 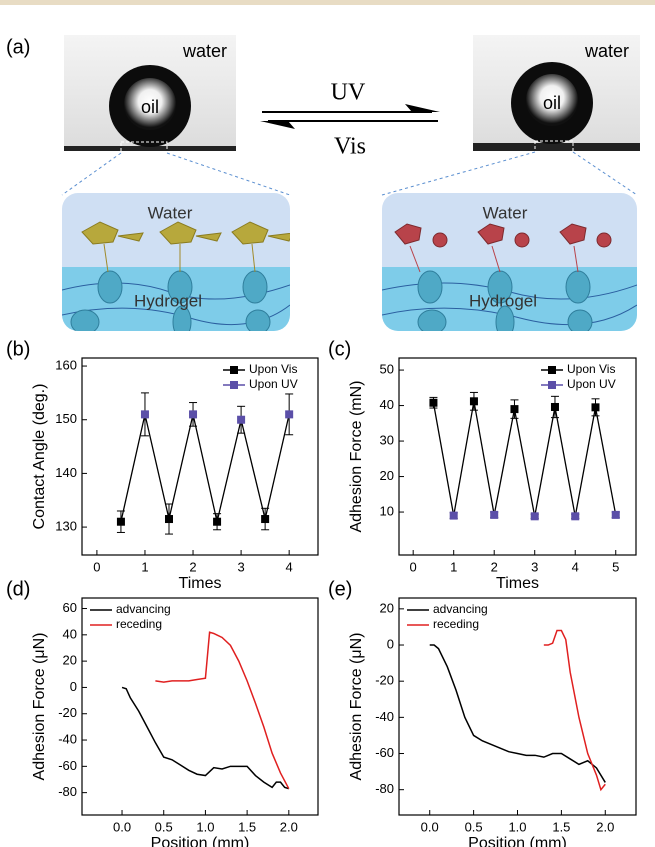 What do you see at coordinates (387, 439) in the screenshot?
I see `y-tick-label: 30` at bounding box center [387, 439].